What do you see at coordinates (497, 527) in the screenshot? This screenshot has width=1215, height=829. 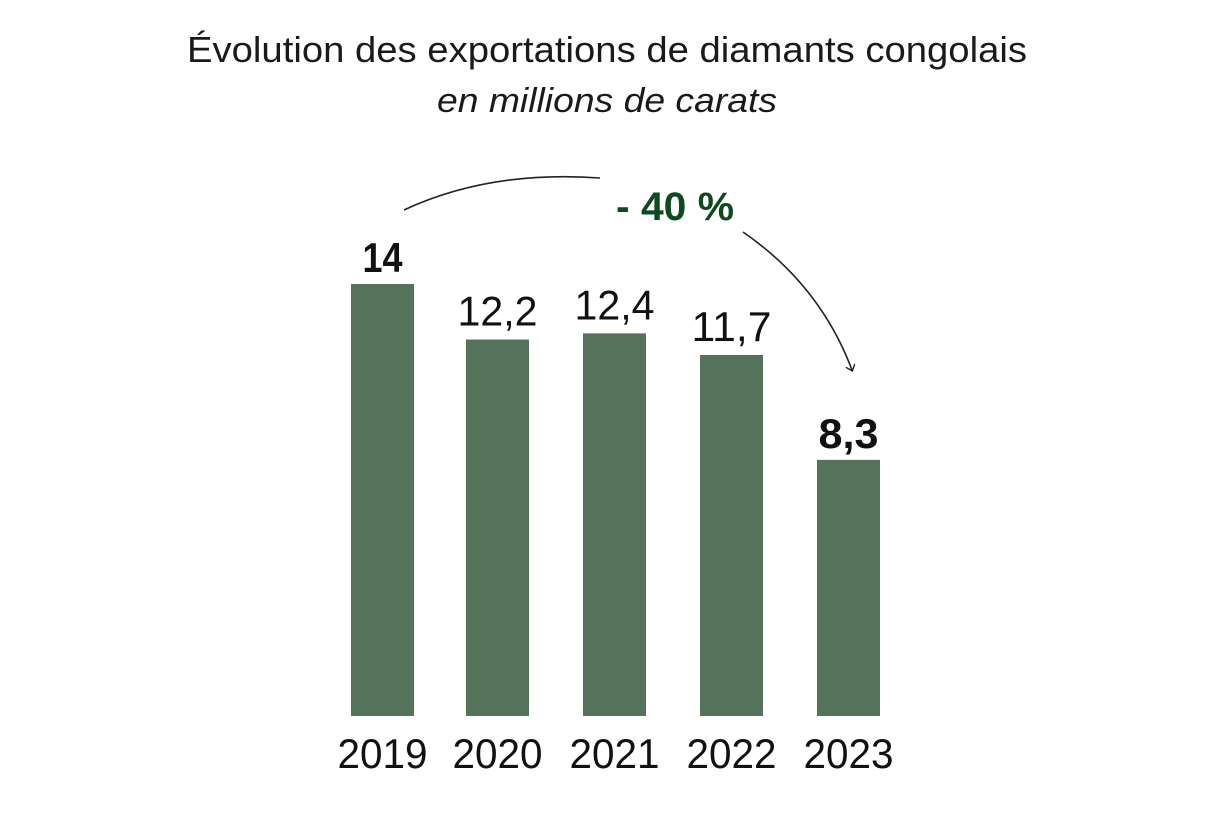 I see `bar-2020` at bounding box center [497, 527].